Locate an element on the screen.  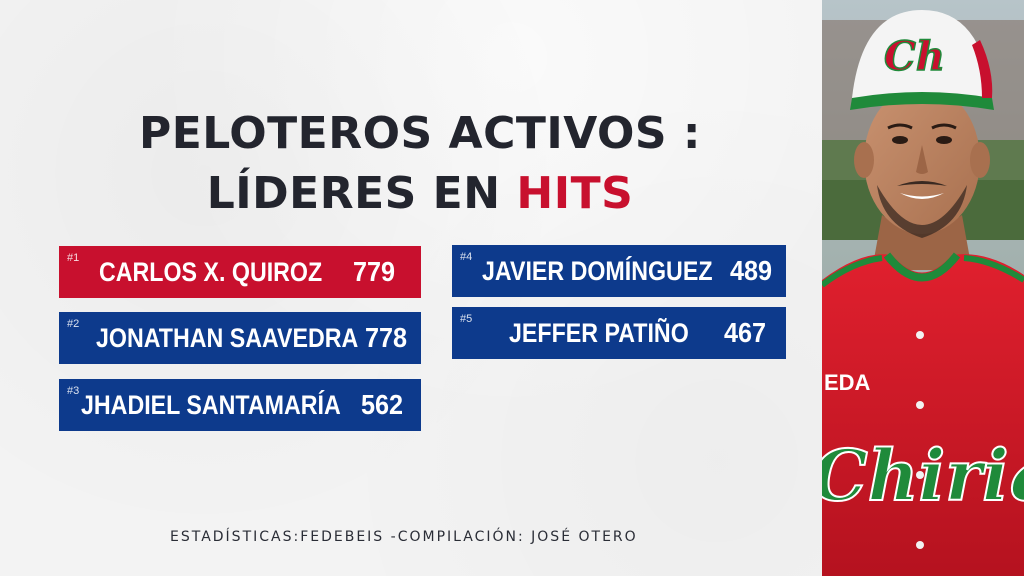
title-prefix: LÍDERES EN is located at coordinates (353, 193).